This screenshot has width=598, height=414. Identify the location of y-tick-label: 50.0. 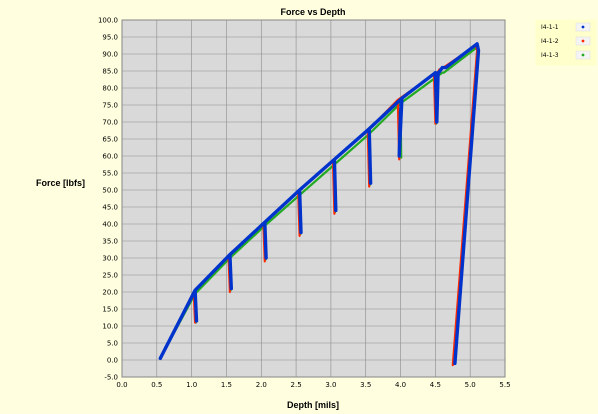
(110, 191).